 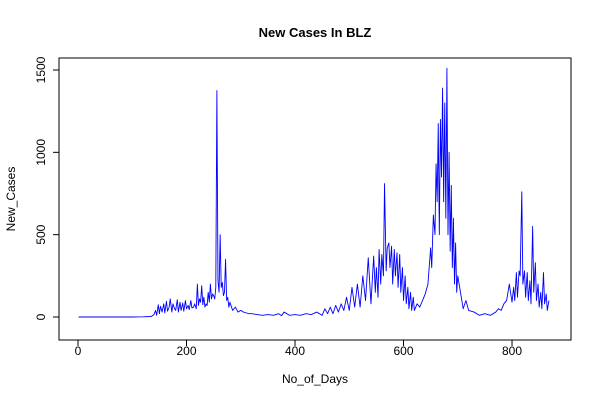 I want to click on y-axis-title: New_Cases, so click(x=11, y=199).